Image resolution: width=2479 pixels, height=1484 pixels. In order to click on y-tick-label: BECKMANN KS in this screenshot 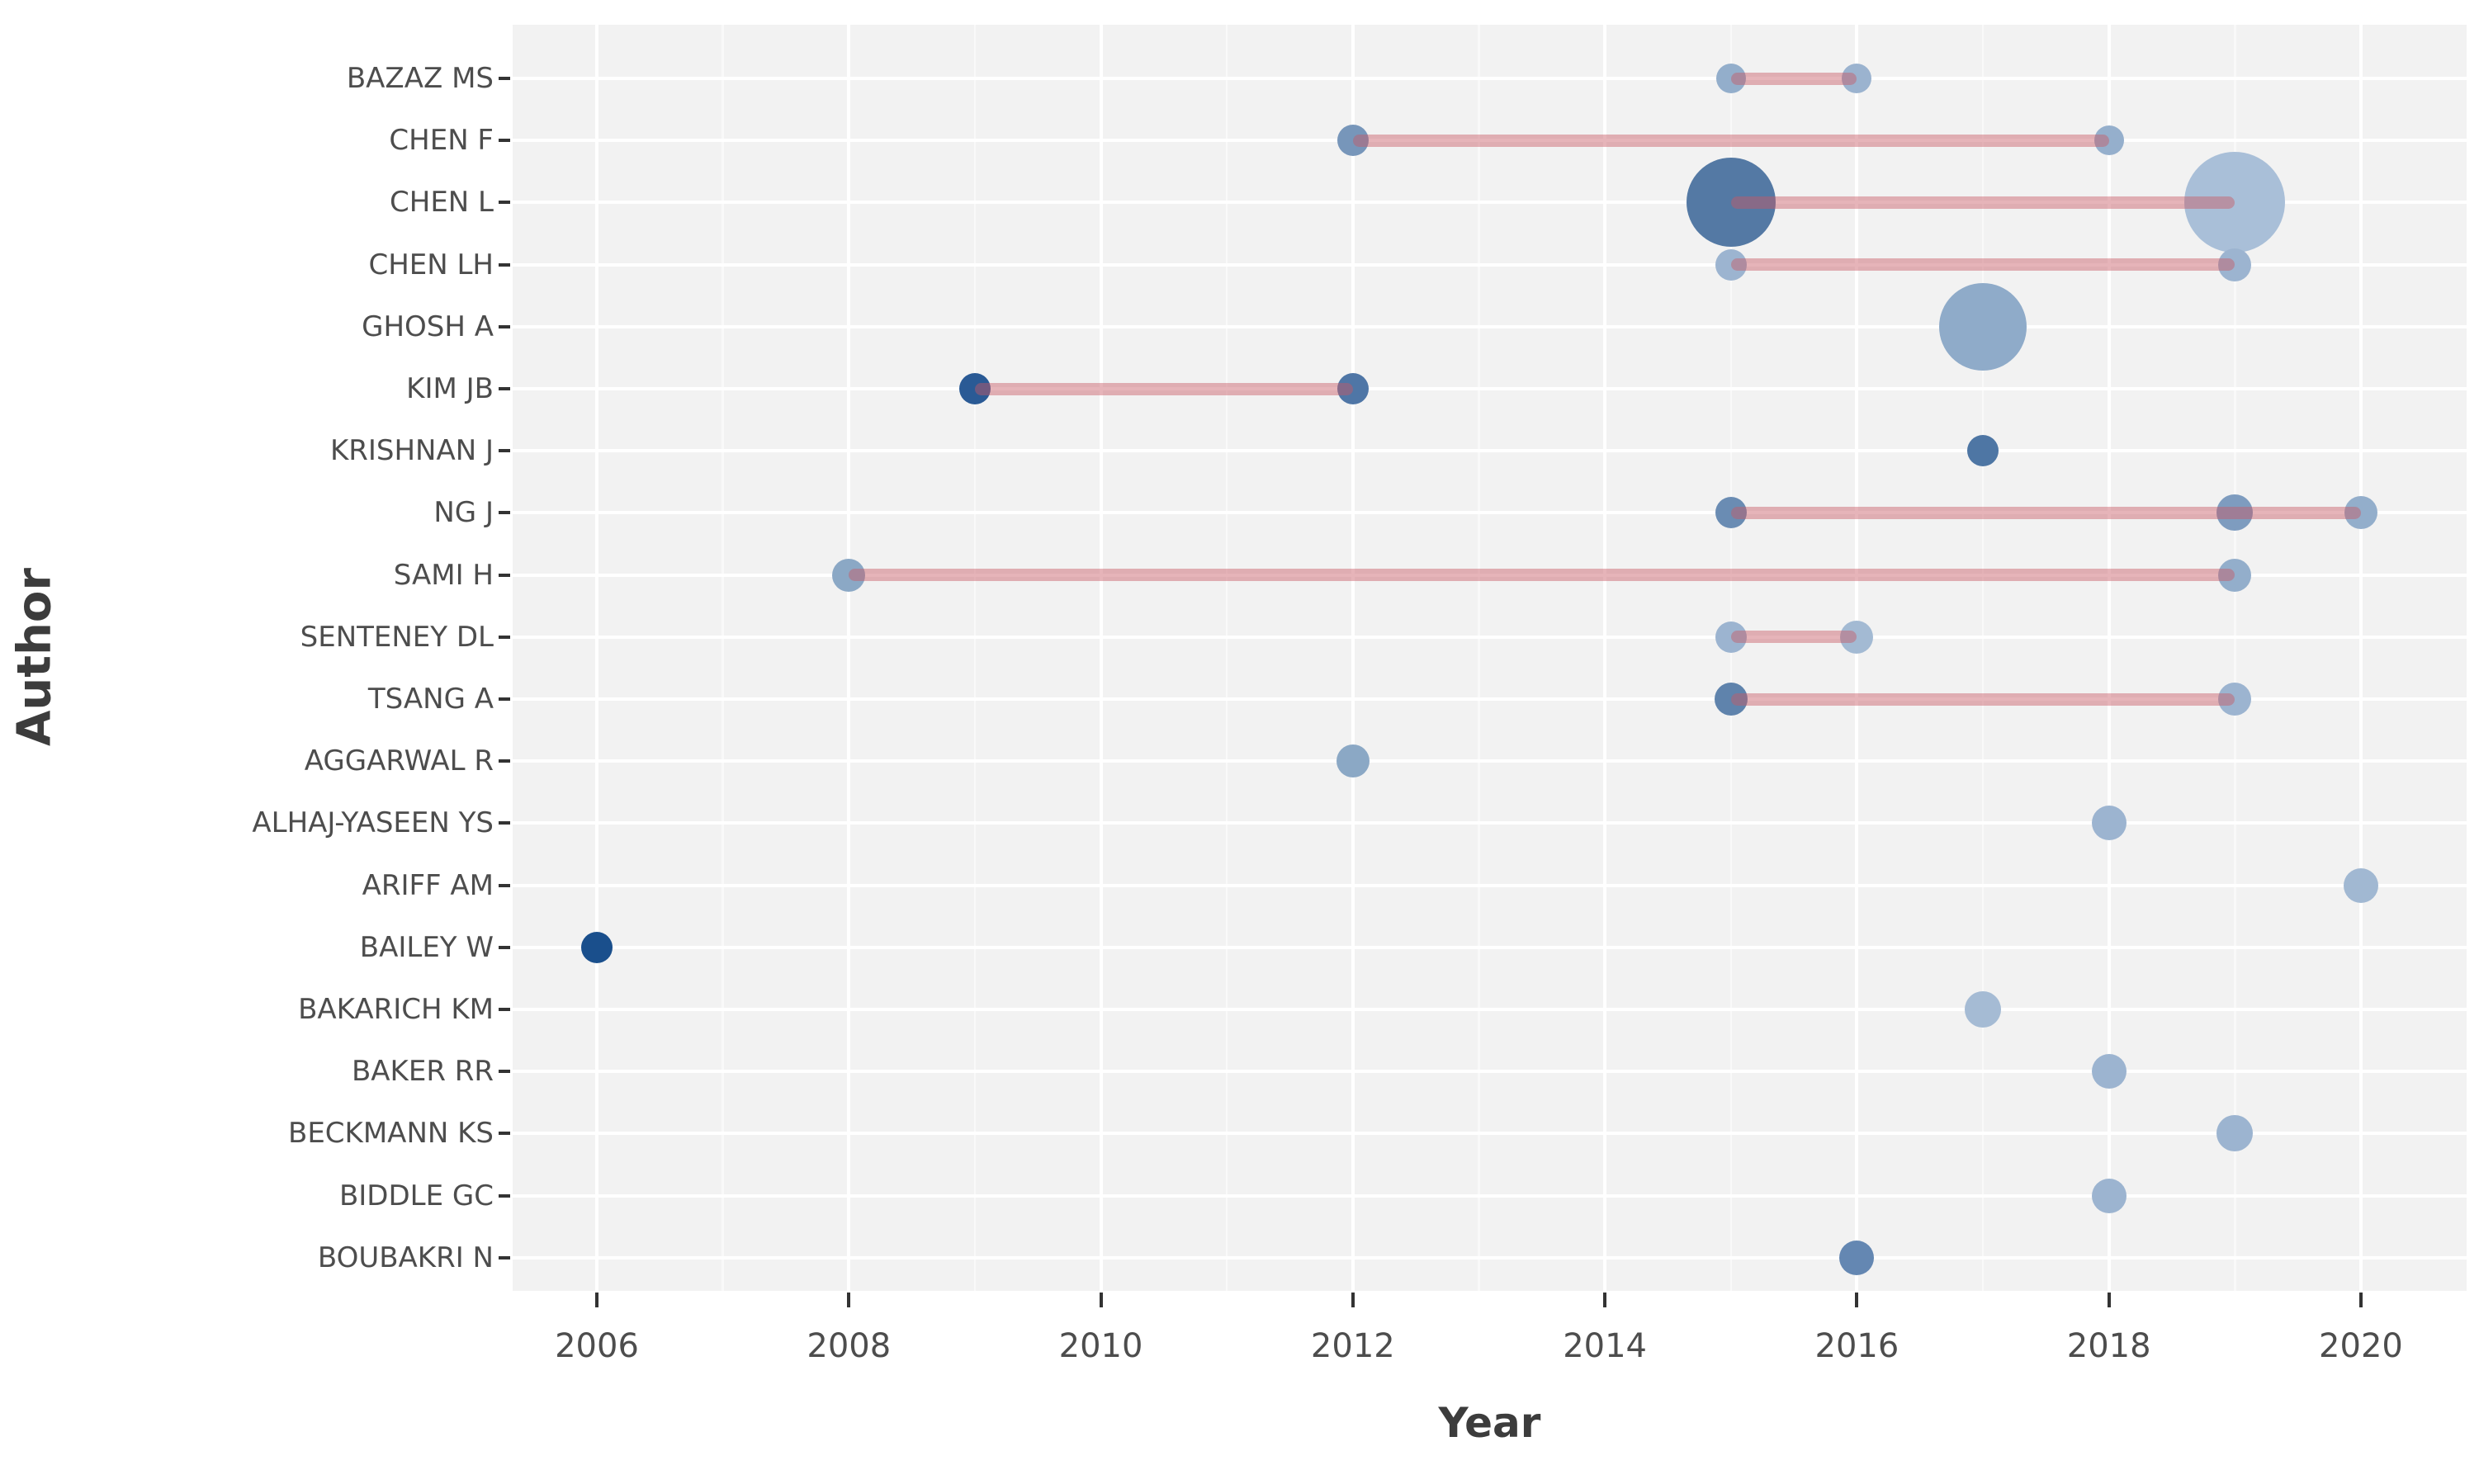, I will do `click(391, 1134)`.